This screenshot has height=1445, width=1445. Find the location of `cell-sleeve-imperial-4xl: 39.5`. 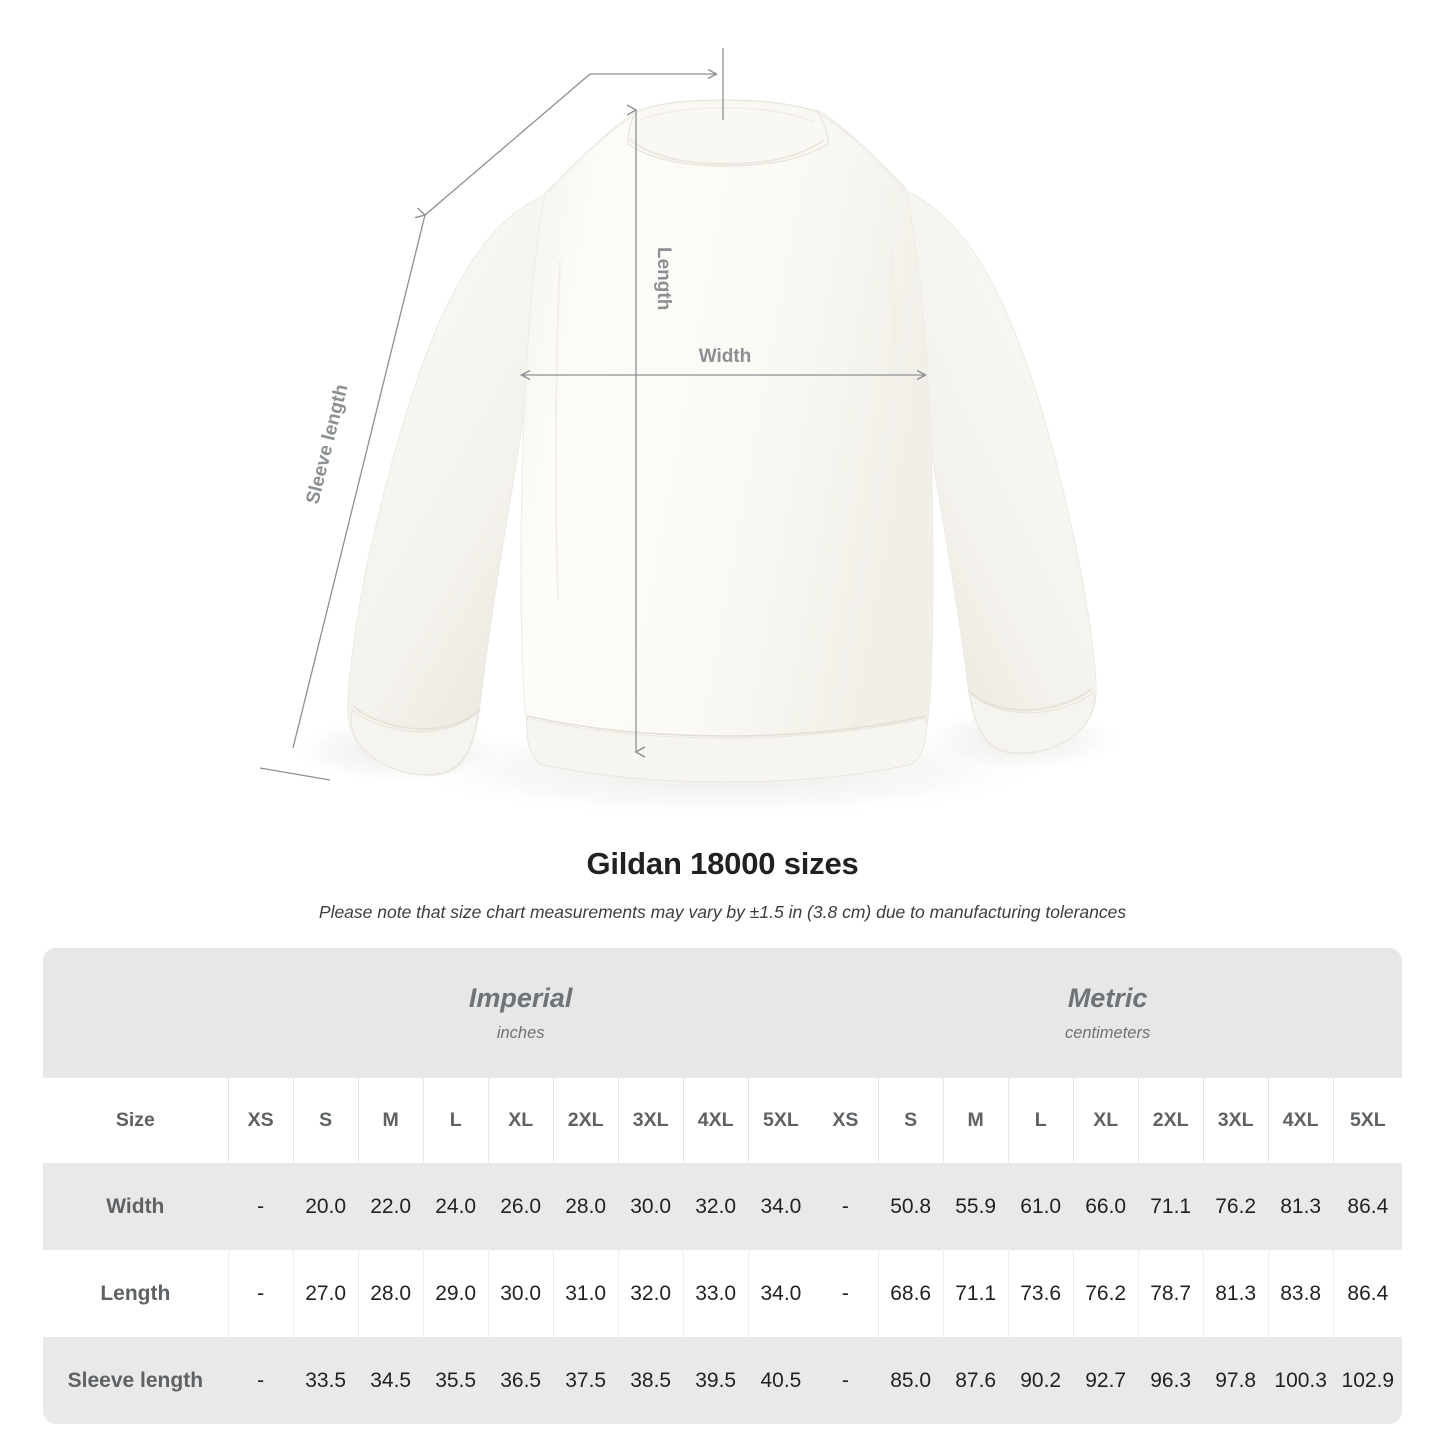

cell-sleeve-imperial-4xl: 39.5 is located at coordinates (715, 1380).